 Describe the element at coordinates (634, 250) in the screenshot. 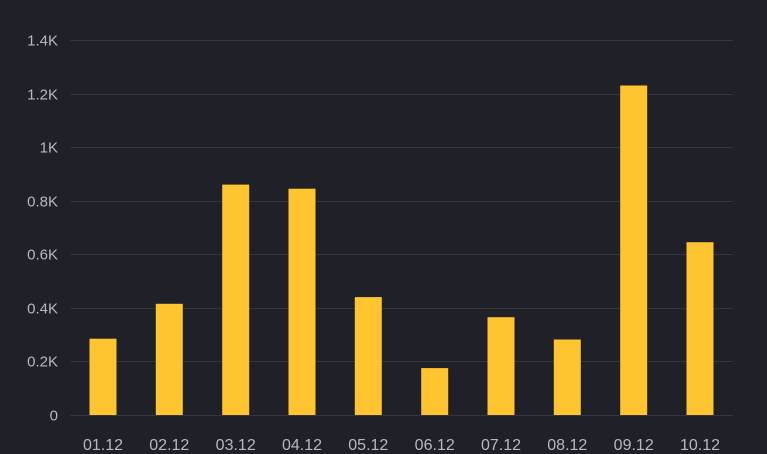

I see `bar-09.12` at that location.